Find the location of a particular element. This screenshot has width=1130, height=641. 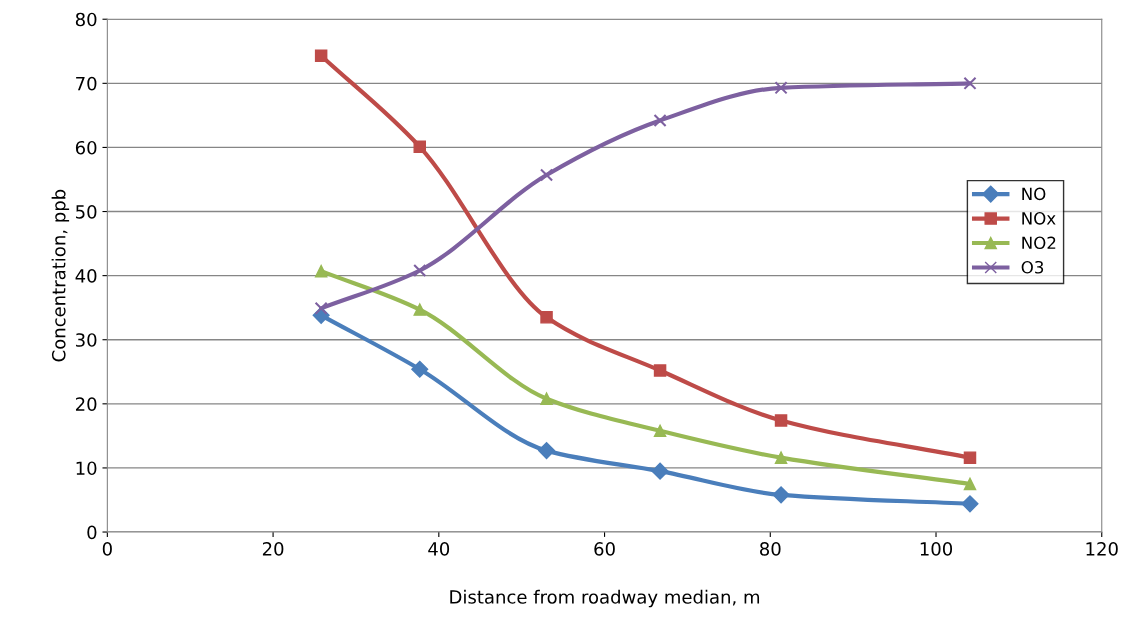

y-tick-label: 30 is located at coordinates (86, 340).